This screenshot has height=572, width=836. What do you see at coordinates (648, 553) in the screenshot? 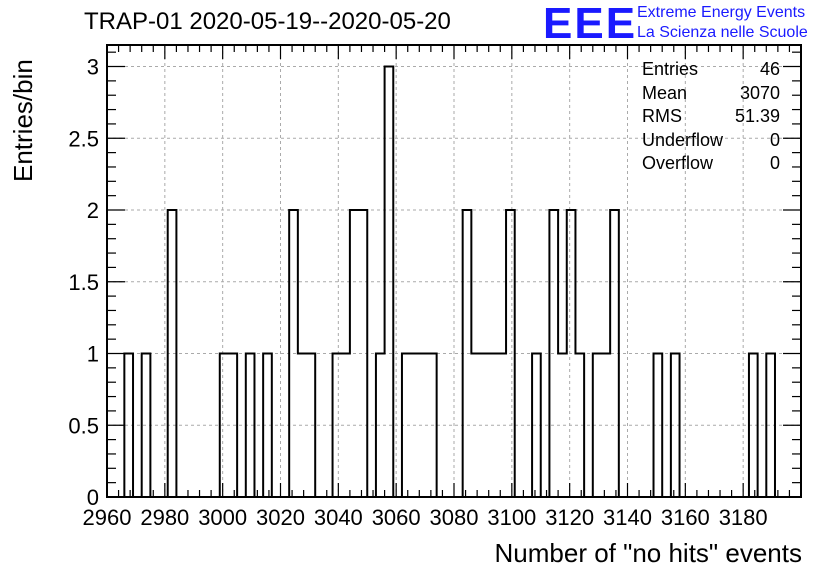
I see `x-axis-label: Number of "no hits" events` at bounding box center [648, 553].